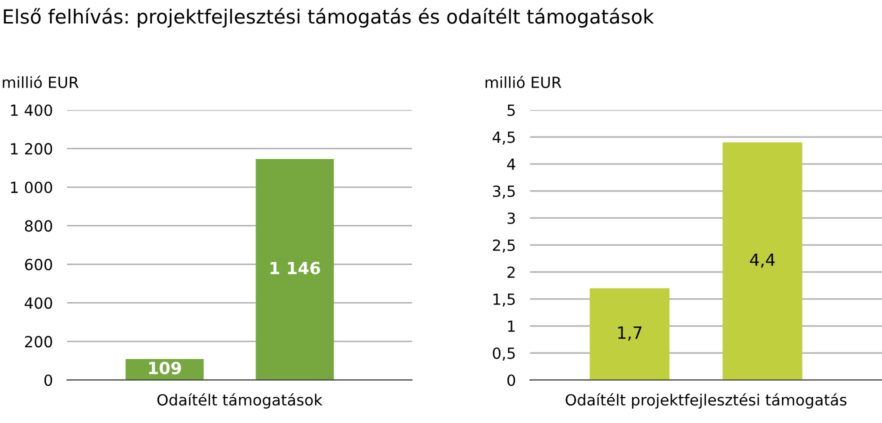 This screenshot has height=423, width=882. What do you see at coordinates (38, 303) in the screenshot?
I see `y-tick-label: 400` at bounding box center [38, 303].